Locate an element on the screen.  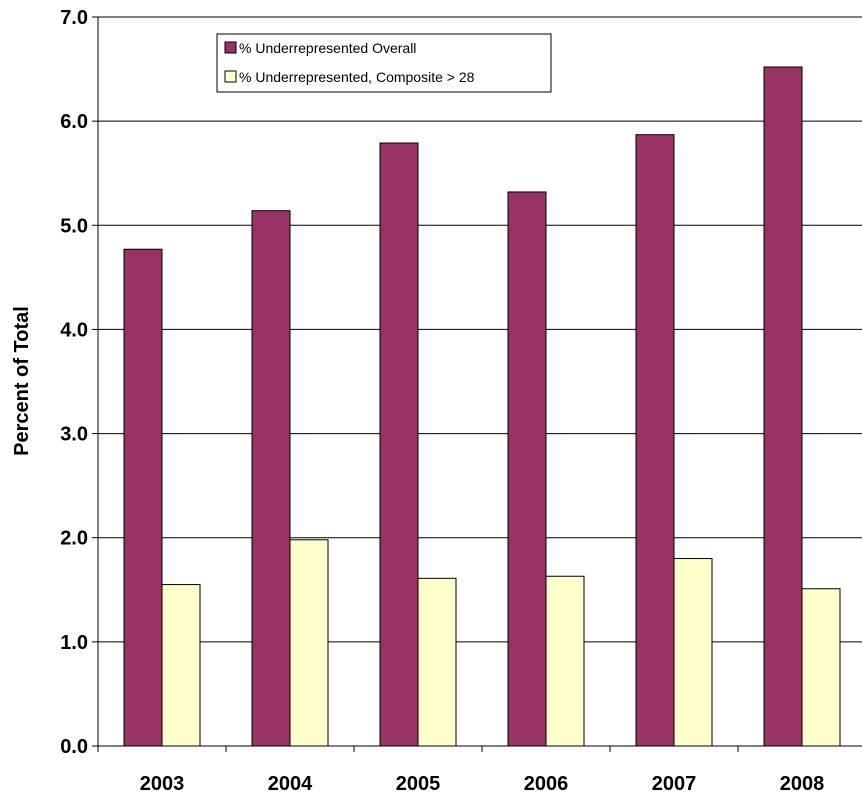
y-tick-label: 2.0 is located at coordinates (74, 539).